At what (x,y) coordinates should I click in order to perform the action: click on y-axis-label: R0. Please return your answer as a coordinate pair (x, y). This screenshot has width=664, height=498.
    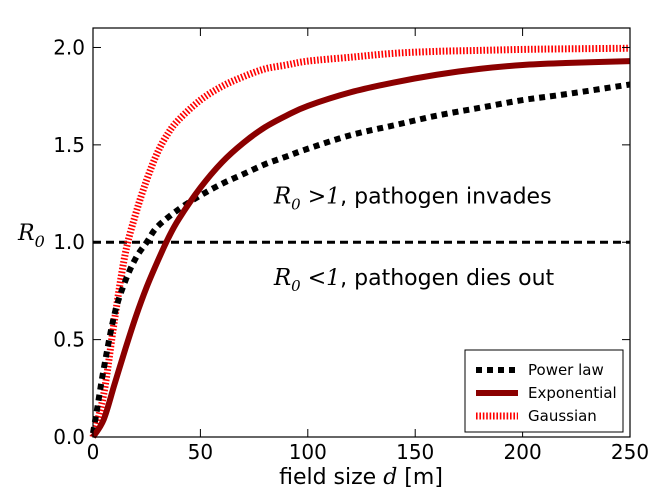
    Looking at the image, I should click on (31, 236).